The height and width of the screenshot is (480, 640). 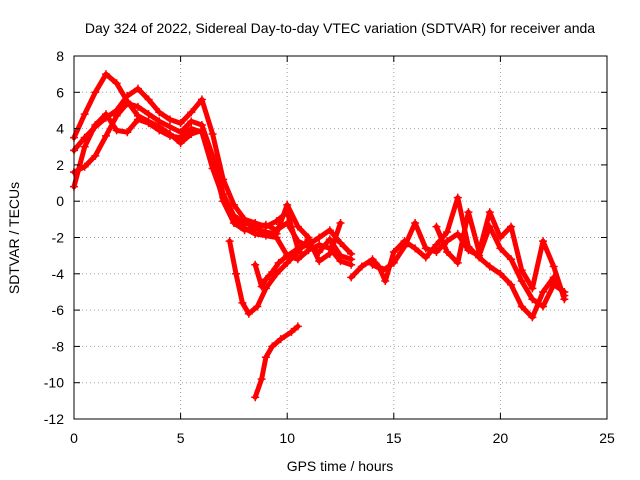 I want to click on x-tick-label: 20, so click(x=501, y=438).